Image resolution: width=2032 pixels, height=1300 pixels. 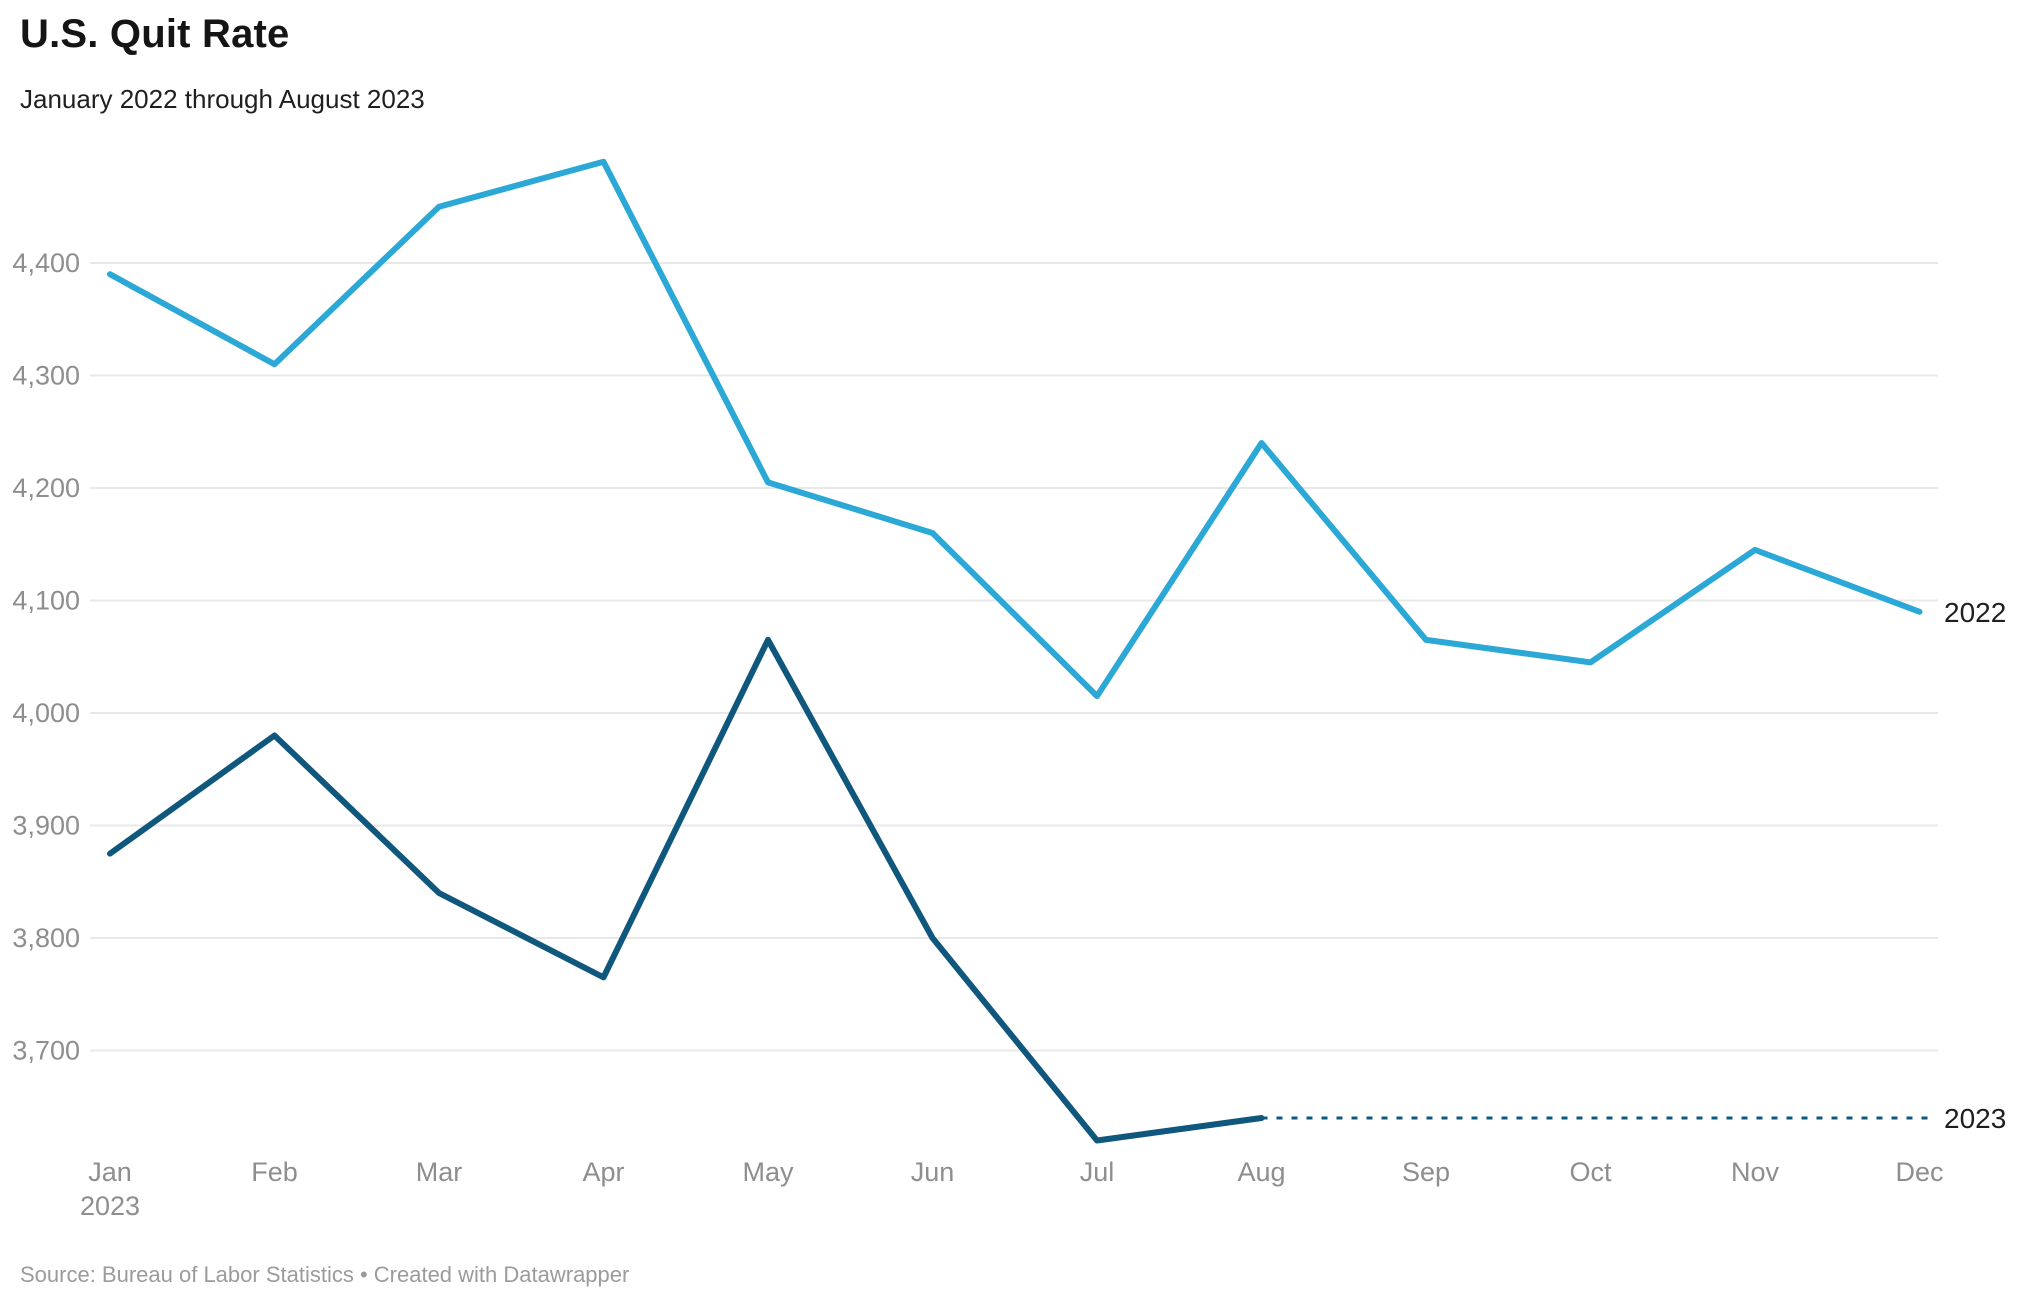 What do you see at coordinates (110, 1172) in the screenshot?
I see `x-tick-label-jan: Jan` at bounding box center [110, 1172].